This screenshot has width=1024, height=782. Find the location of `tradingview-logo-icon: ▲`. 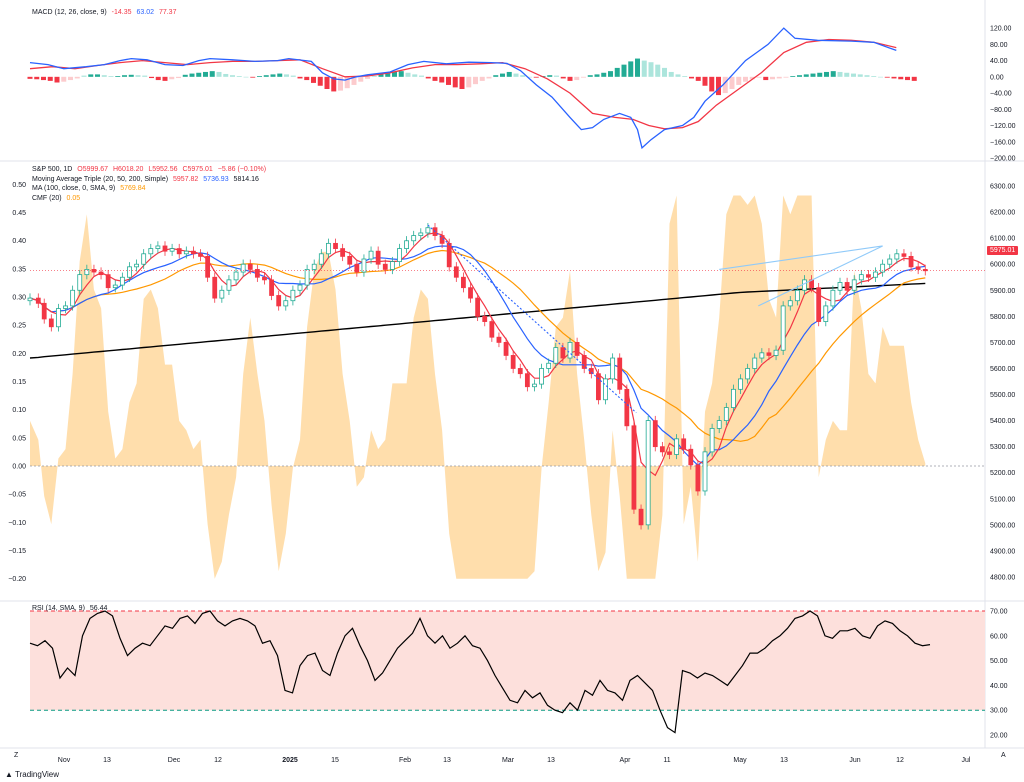

tradingview-logo-icon: ▲ is located at coordinates (9, 774).